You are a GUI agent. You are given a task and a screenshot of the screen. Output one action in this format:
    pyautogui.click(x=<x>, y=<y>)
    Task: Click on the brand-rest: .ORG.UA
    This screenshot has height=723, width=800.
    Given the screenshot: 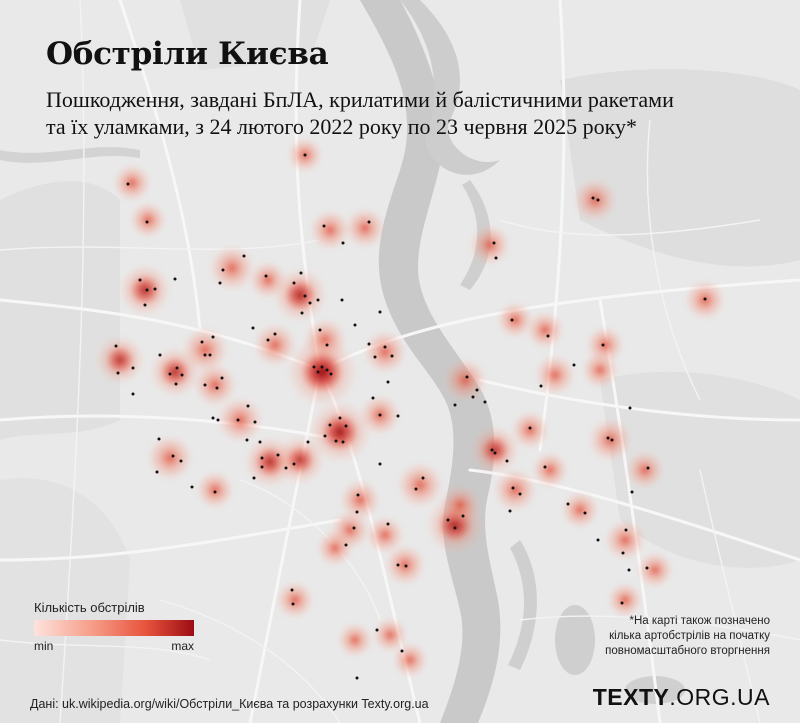 What is the action you would take?
    pyautogui.click(x=719, y=697)
    